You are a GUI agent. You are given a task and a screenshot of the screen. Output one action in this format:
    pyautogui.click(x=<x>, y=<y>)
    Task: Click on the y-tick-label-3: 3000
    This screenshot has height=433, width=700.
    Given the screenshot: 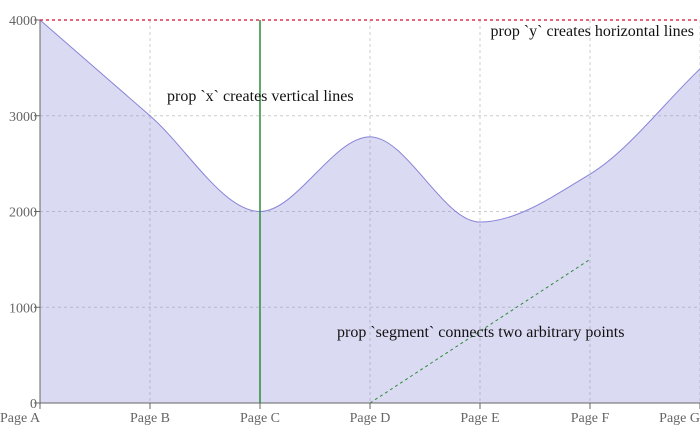 What is the action you would take?
    pyautogui.click(x=23, y=117)
    